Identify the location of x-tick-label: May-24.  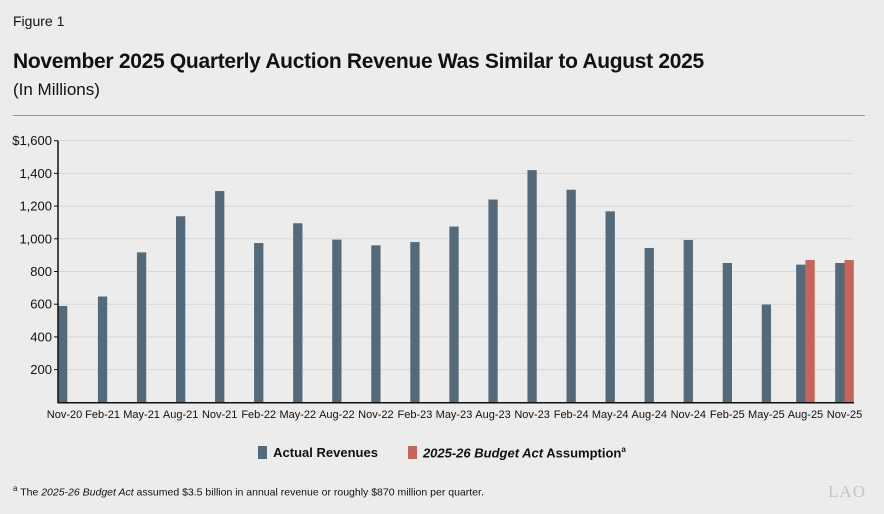
(610, 415).